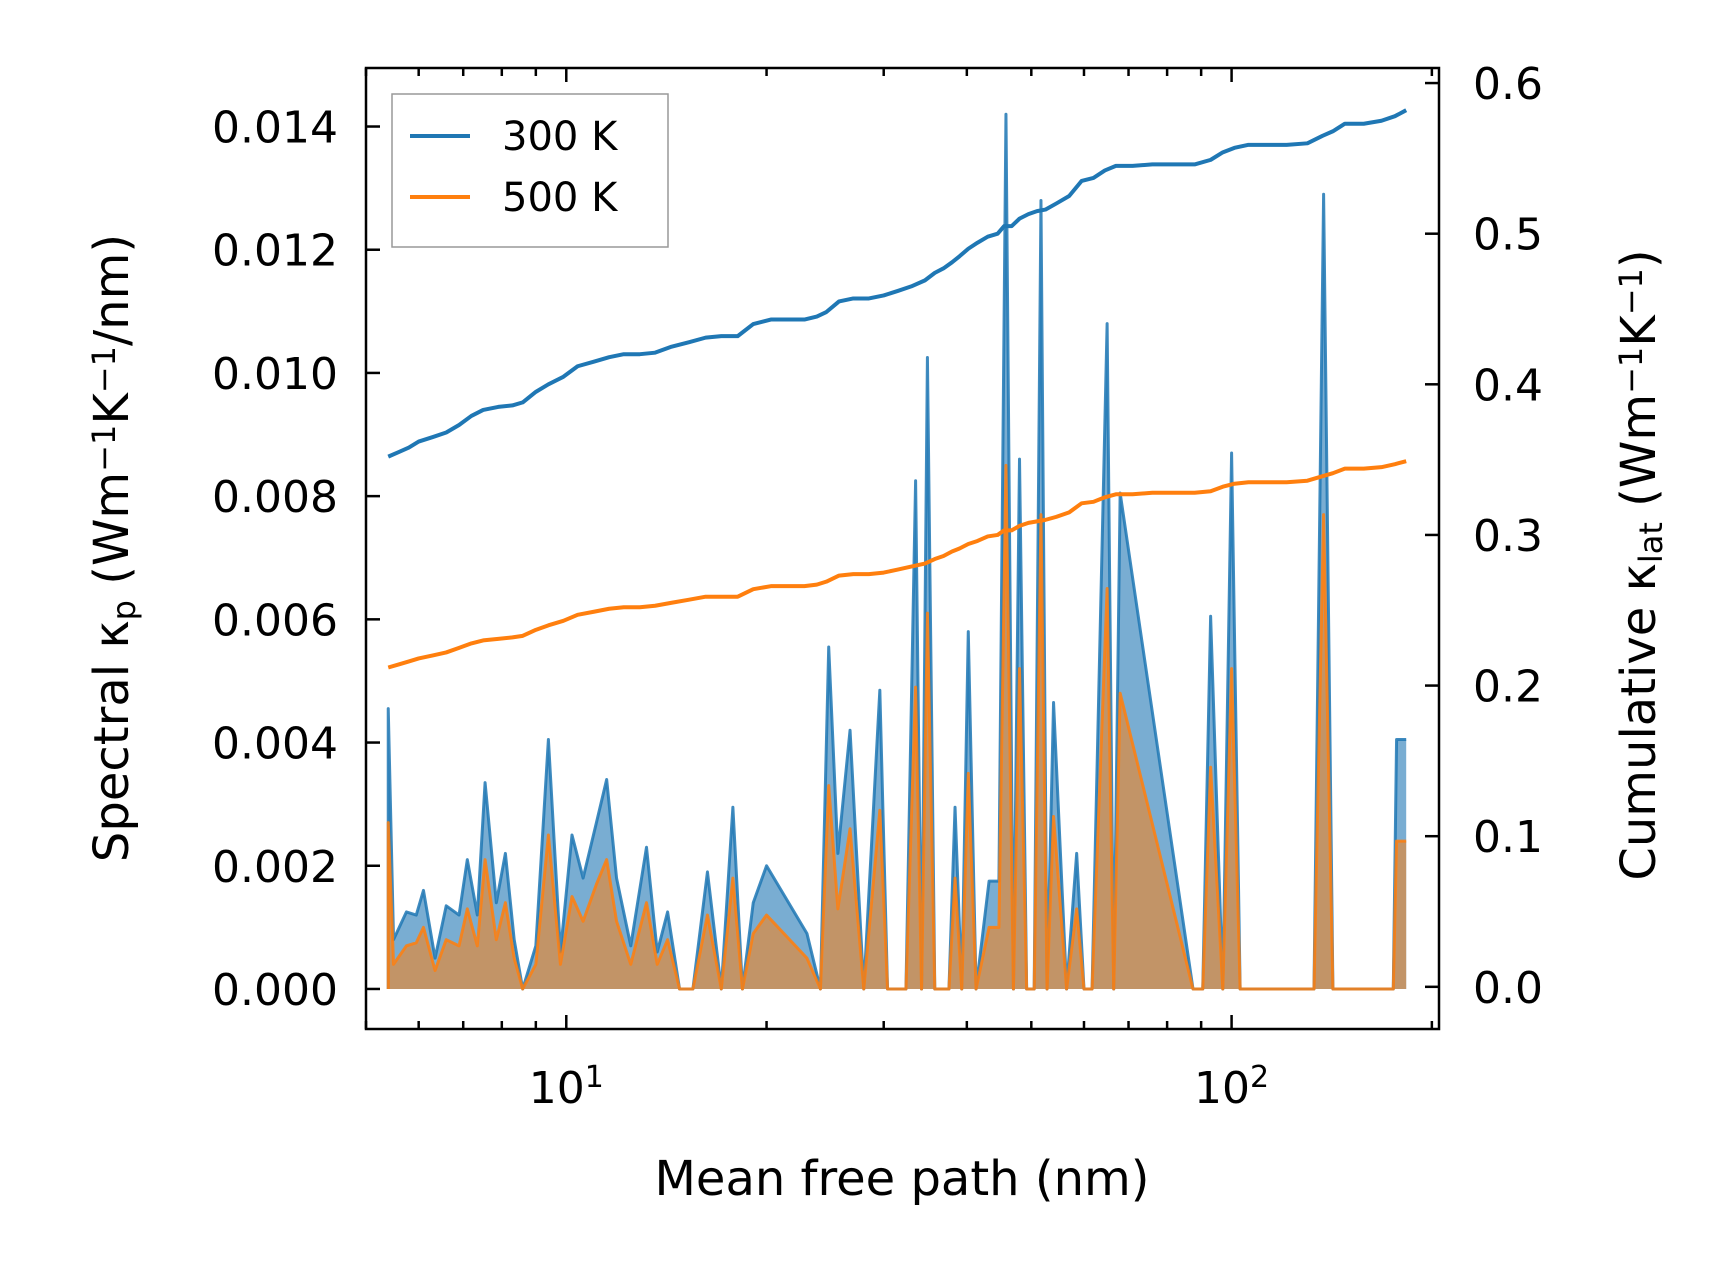 The image size is (1716, 1263). Describe the element at coordinates (1508, 536) in the screenshot. I see `y-right-tick-label: 0.3` at that location.